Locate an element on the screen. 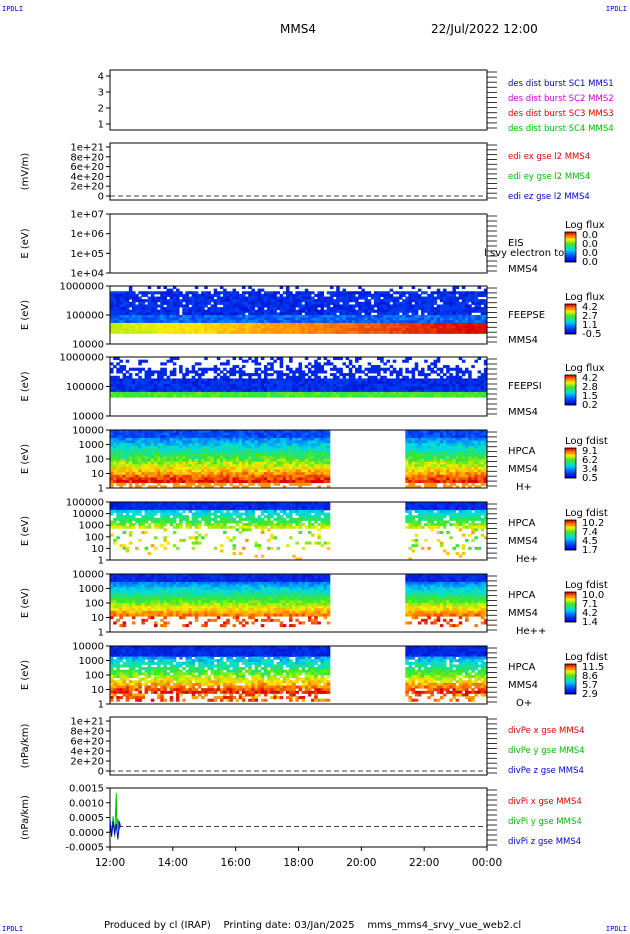 The height and width of the screenshot is (934, 630). colorbar-tick-hpca-he-1: 7.4 is located at coordinates (590, 532).